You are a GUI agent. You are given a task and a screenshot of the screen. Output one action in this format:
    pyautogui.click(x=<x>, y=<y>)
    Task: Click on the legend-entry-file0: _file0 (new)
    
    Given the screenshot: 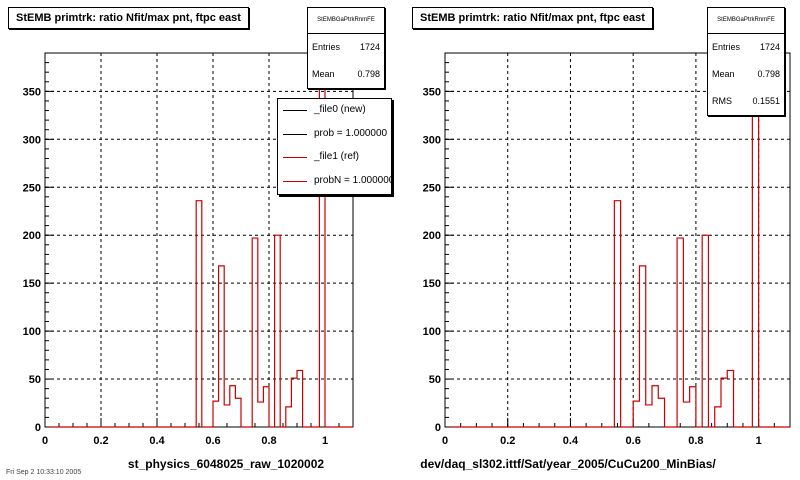 What is the action you would take?
    pyautogui.click(x=334, y=111)
    